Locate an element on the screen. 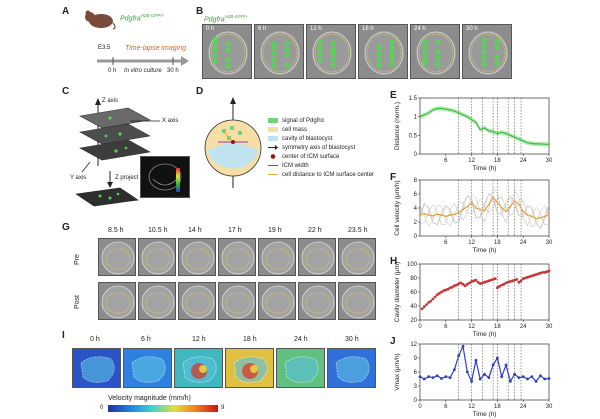 Image resolution: width=600 pixels, height=419 pixels. y-tick-label: 12 is located at coordinates (413, 345).